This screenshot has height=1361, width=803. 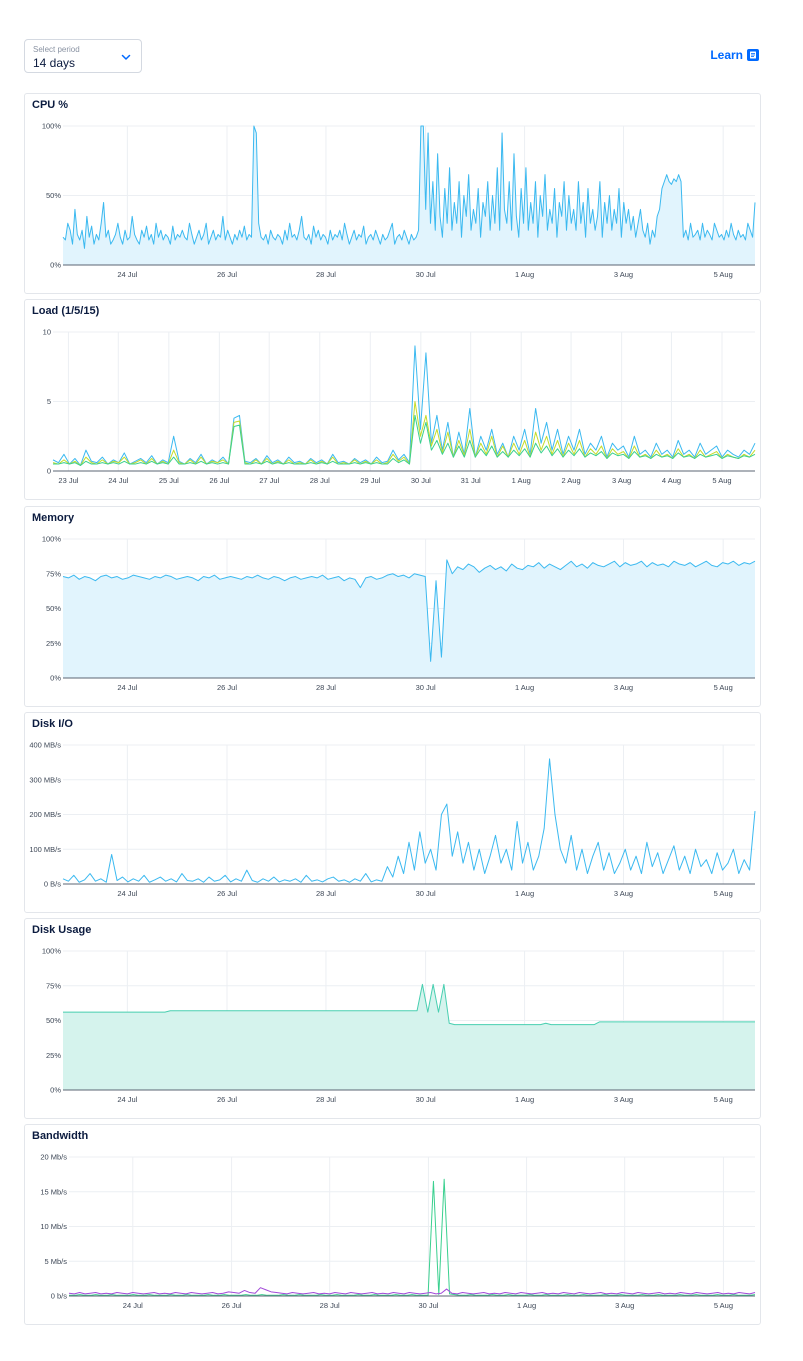 I want to click on panel-title: Disk I/O, so click(x=52, y=724).